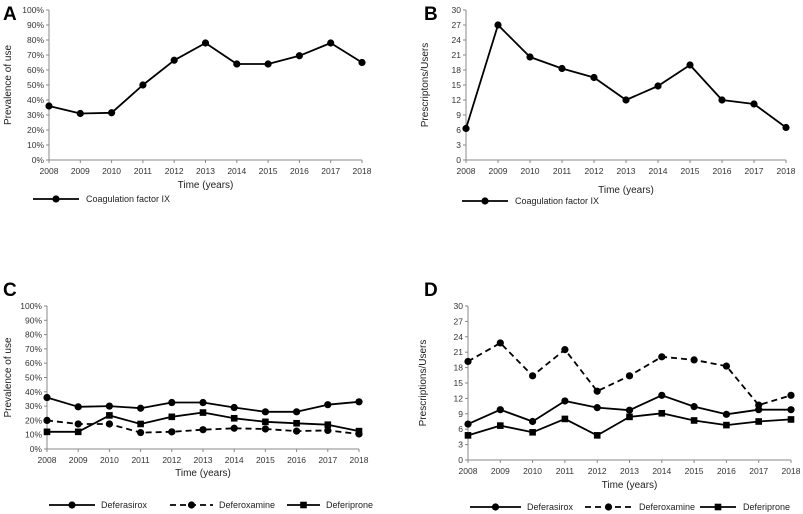  I want to click on y-tick-label: 30, so click(459, 306).